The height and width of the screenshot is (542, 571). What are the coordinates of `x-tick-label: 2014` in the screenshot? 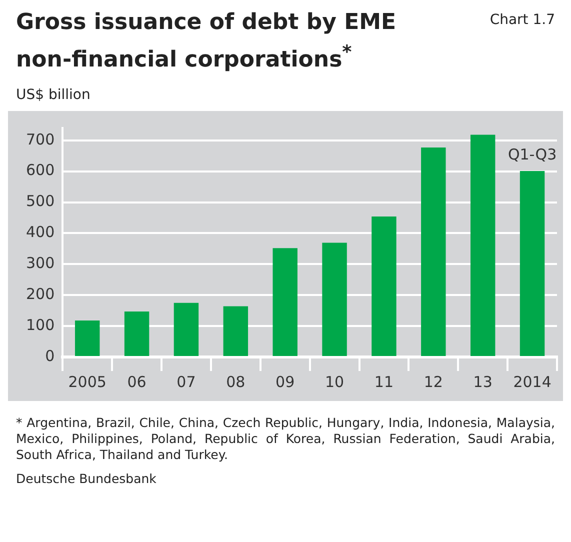 It's located at (532, 382).